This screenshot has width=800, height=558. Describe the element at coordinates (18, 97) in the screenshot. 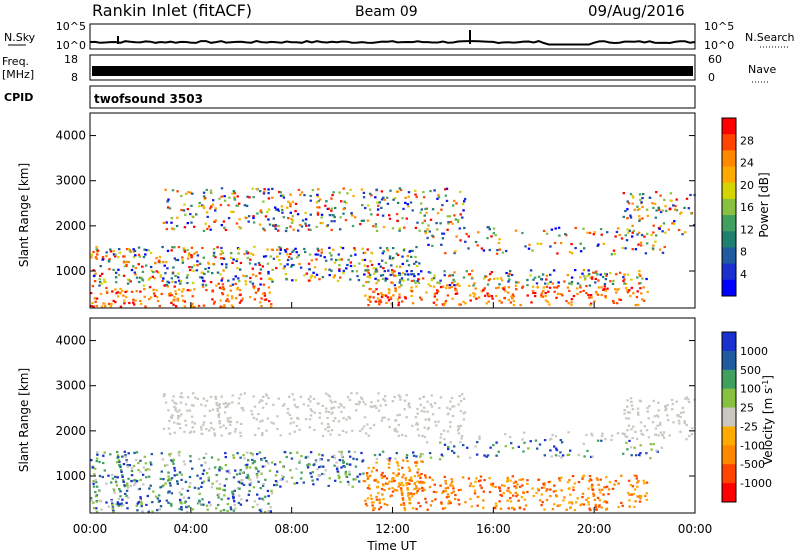

I see `cpid-label: CPID` at that location.